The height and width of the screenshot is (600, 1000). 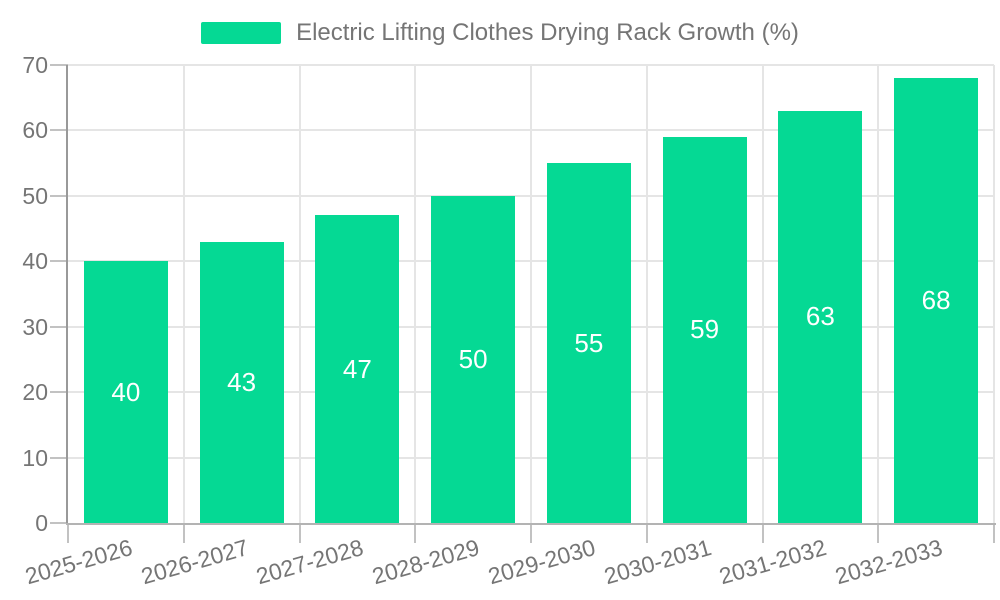 I want to click on bar-value-label: 68, so click(x=936, y=300).